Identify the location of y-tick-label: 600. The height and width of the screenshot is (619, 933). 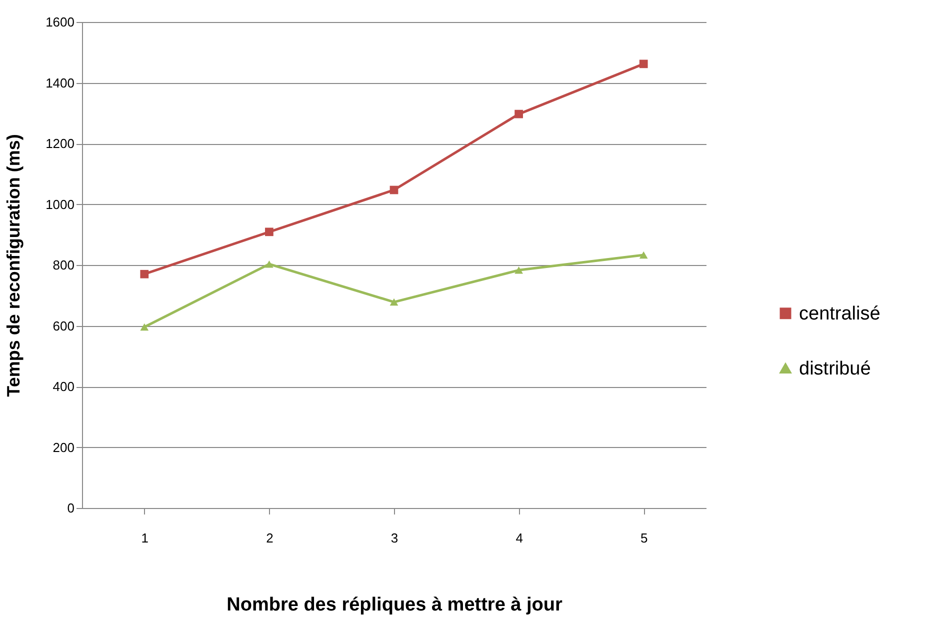
(63, 326).